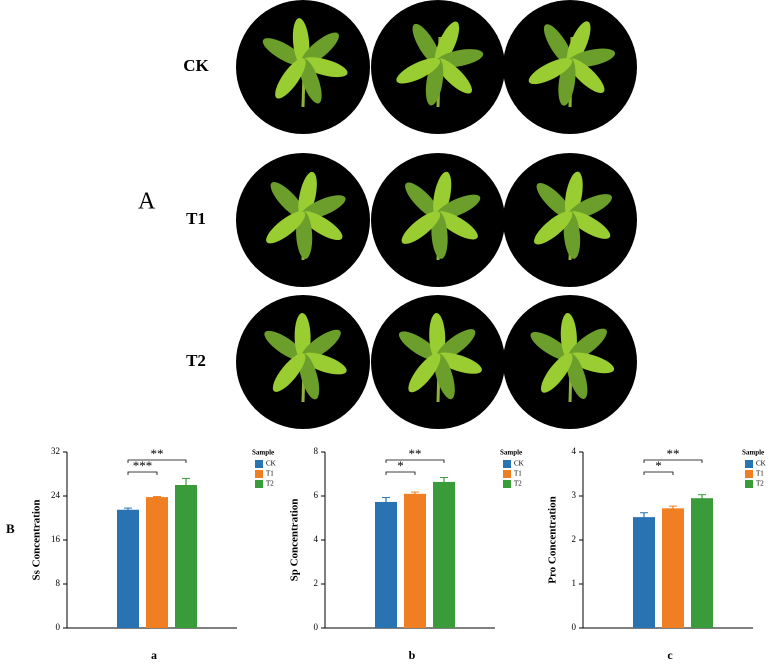 Image resolution: width=774 pixels, height=664 pixels. Describe the element at coordinates (56, 539) in the screenshot. I see `y-tick-label: 16` at that location.